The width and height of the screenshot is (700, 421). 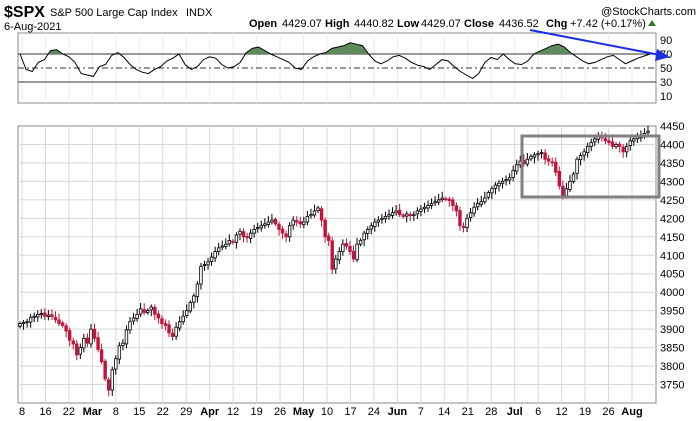 What do you see at coordinates (304, 412) in the screenshot?
I see `x-tick-label: May` at bounding box center [304, 412].